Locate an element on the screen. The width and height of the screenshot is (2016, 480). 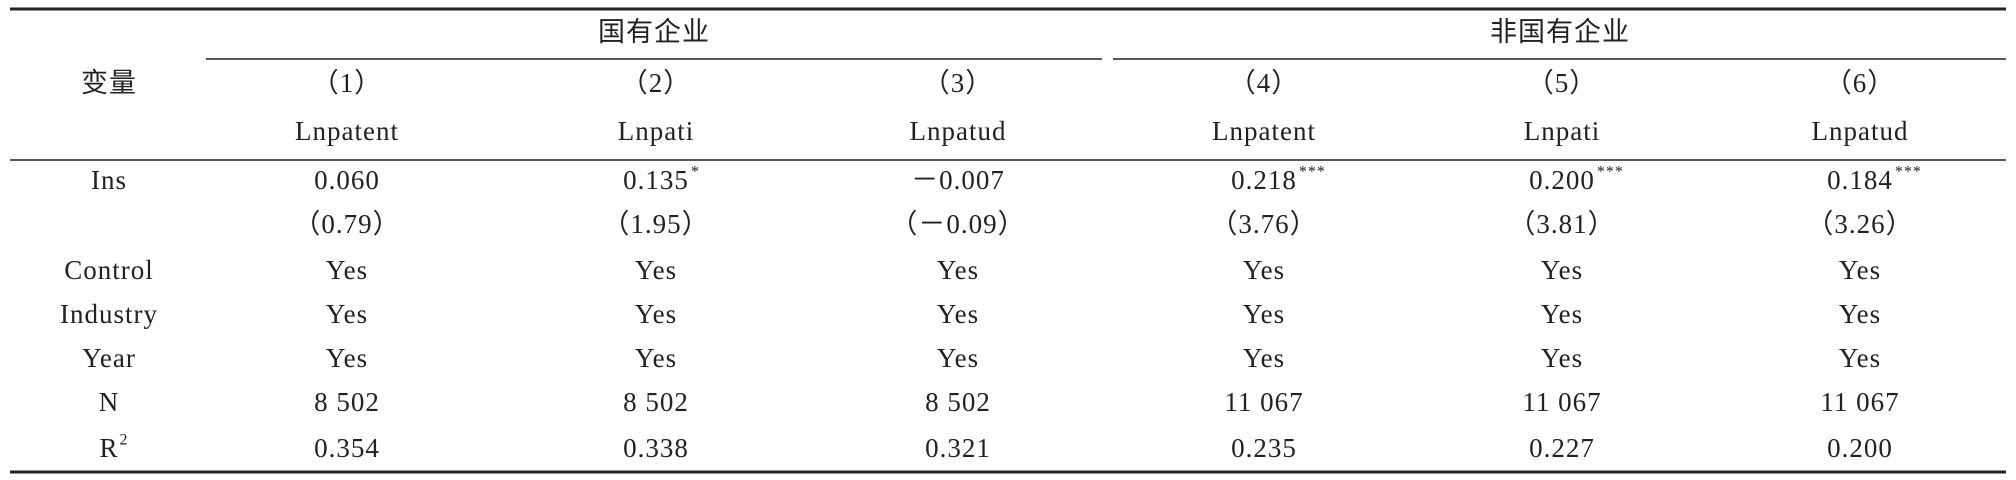
column-number: （6） is located at coordinates (1860, 83).